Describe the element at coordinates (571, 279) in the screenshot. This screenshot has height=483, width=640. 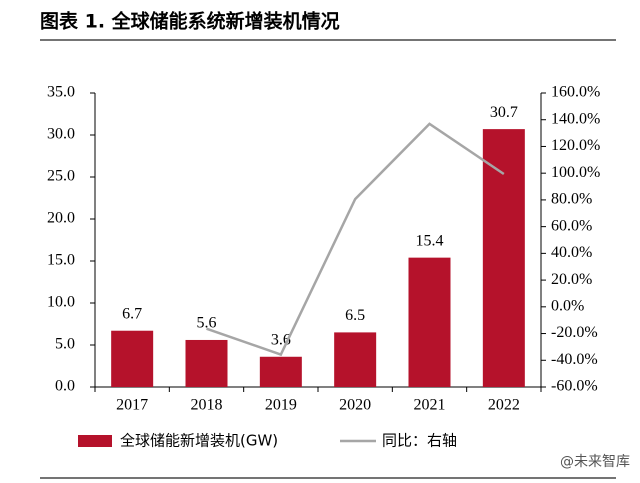
I see `y2-tick-label: 20.0%` at that location.